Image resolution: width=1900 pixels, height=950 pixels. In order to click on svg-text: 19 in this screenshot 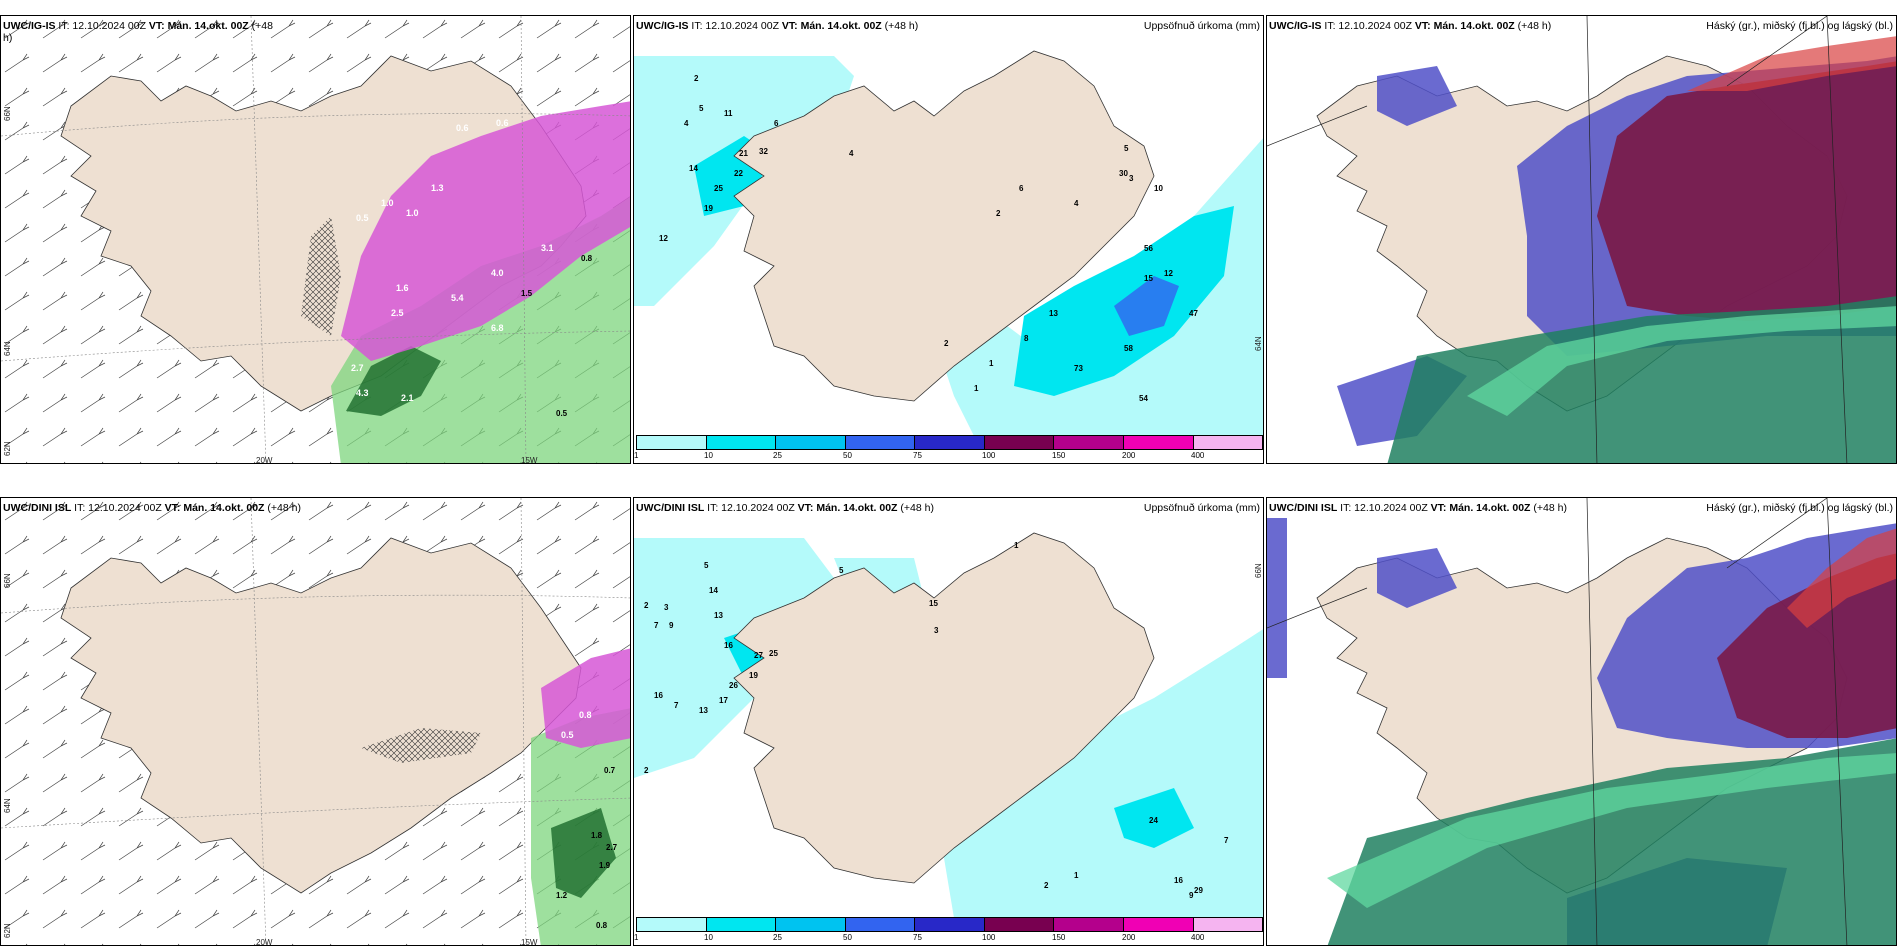, I will do `click(753, 675)`.